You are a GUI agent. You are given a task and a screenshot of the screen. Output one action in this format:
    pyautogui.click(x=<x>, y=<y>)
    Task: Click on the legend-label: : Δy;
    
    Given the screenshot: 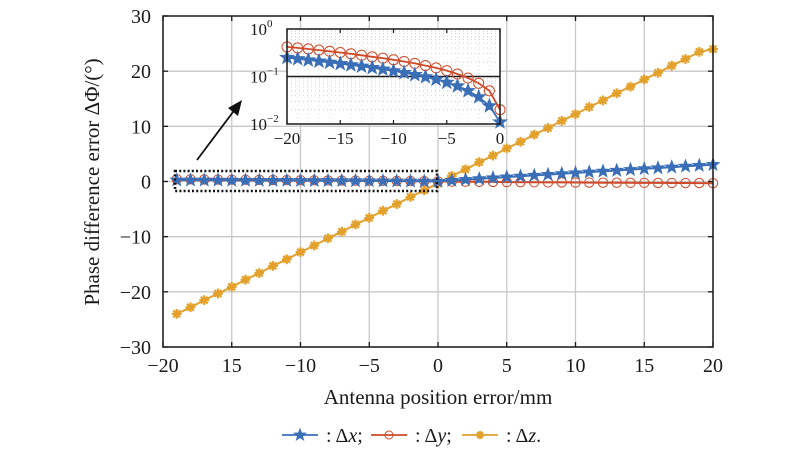 What is the action you would take?
    pyautogui.click(x=433, y=436)
    